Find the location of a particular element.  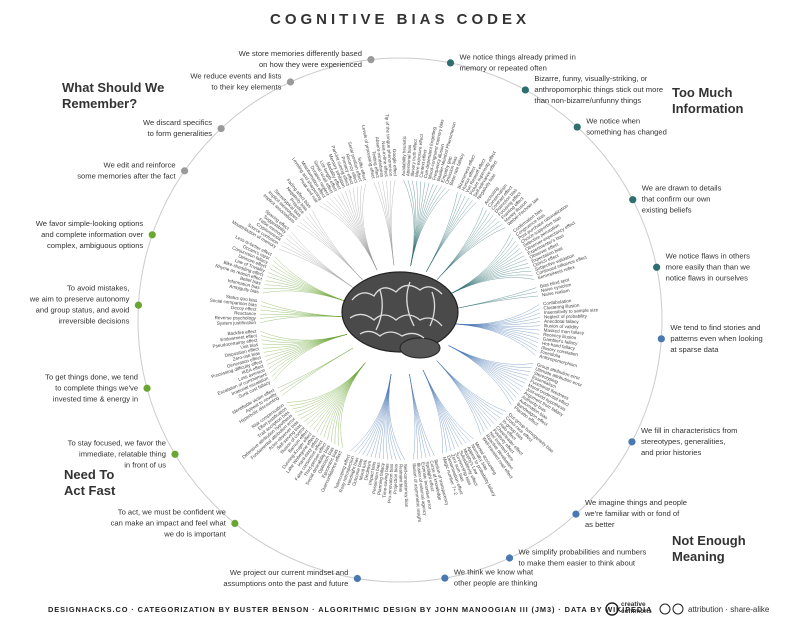

bias-name: Illusion of validity is located at coordinates (562, 326).